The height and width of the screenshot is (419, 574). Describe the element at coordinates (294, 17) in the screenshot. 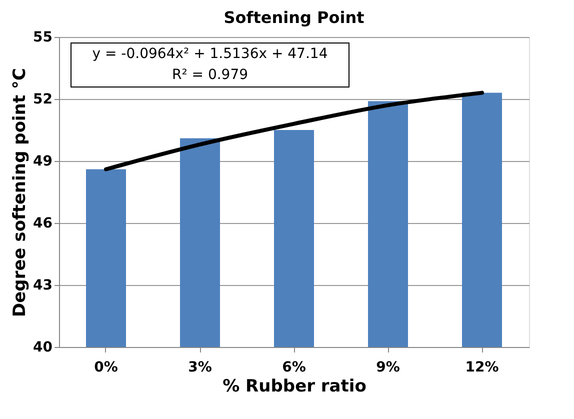

I see `chart-title: Softening Point` at that location.